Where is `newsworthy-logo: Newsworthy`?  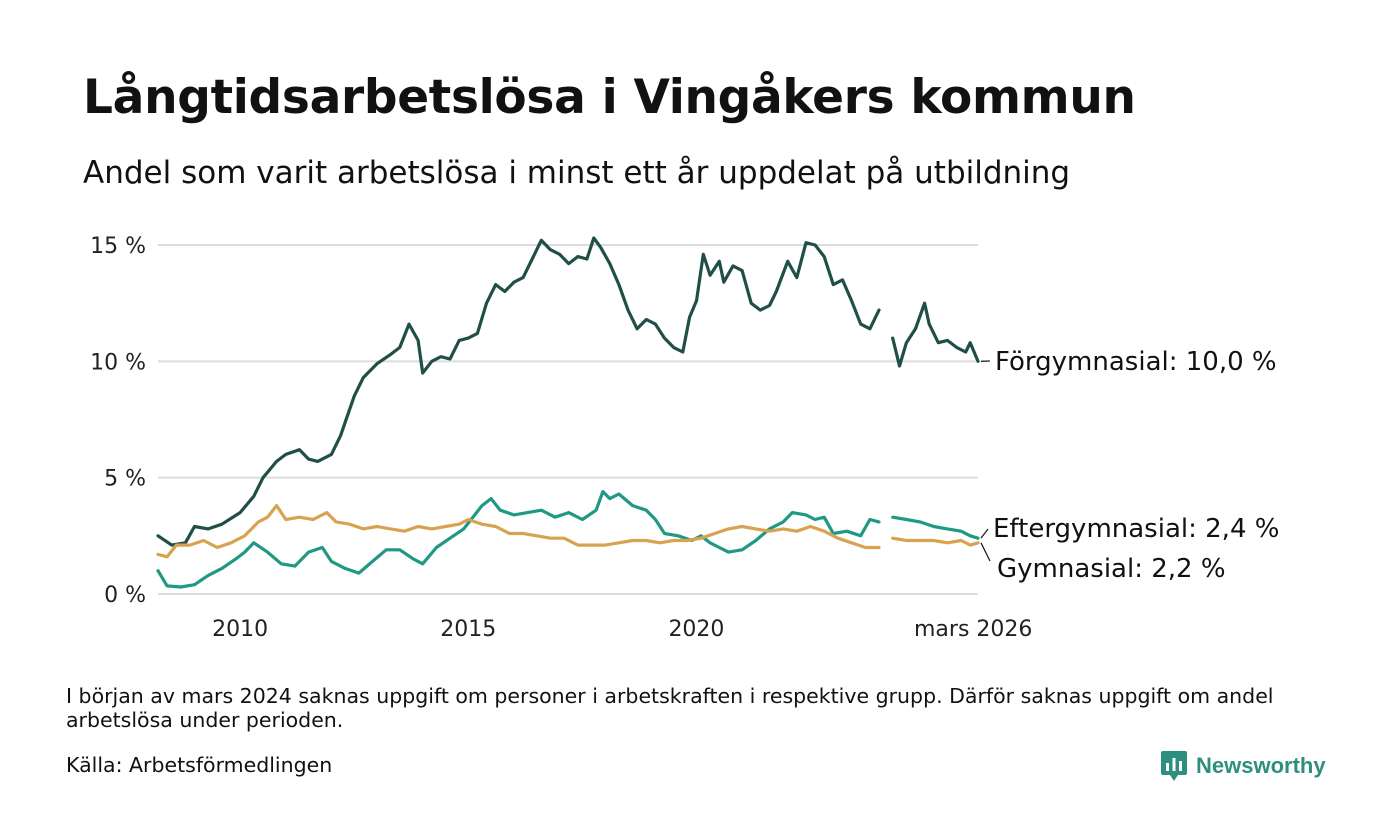 newsworthy-logo: Newsworthy is located at coordinates (1243, 766).